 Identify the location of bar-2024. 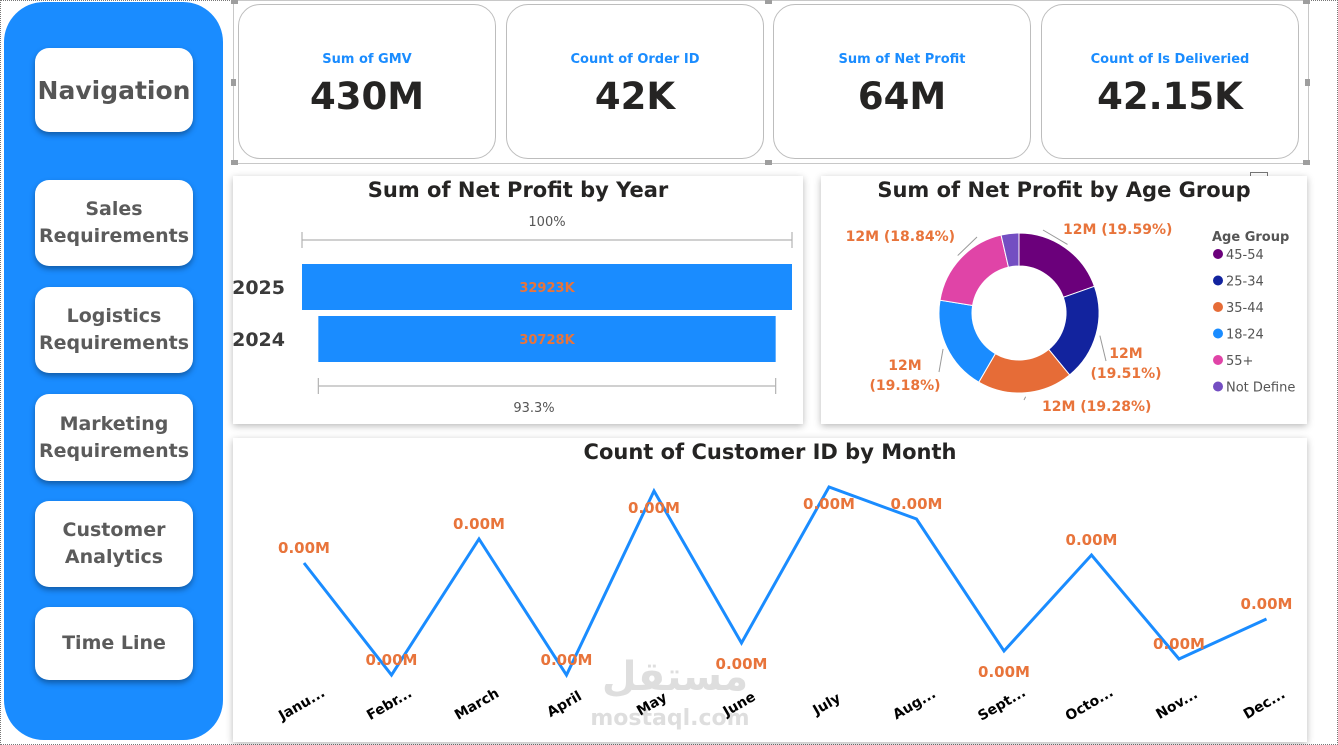
(547, 339).